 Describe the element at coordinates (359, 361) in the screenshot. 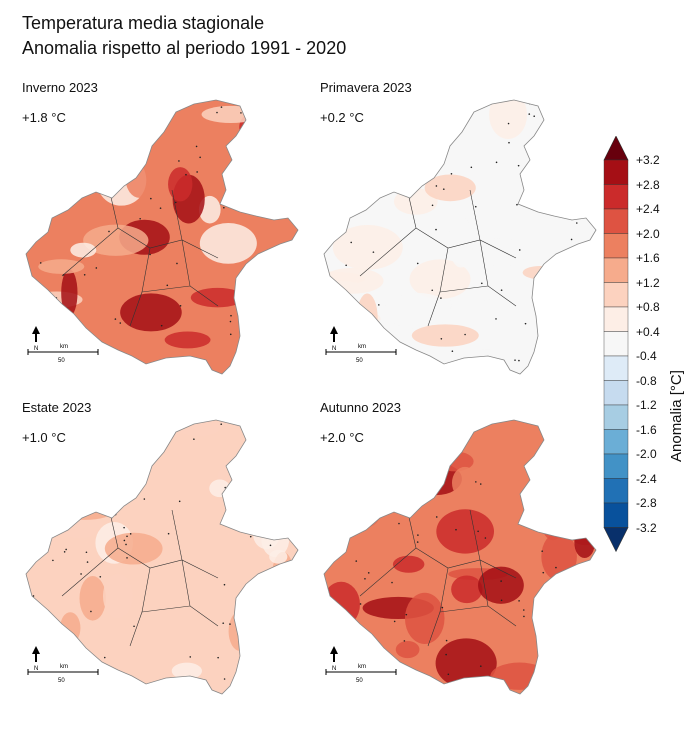

I see `scale-distance: 50` at that location.